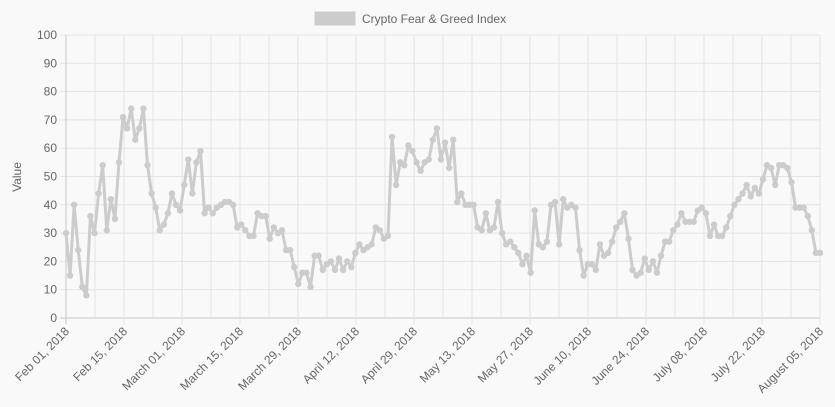  I want to click on legend: Crypto Fear & Greed Index, so click(410, 18).